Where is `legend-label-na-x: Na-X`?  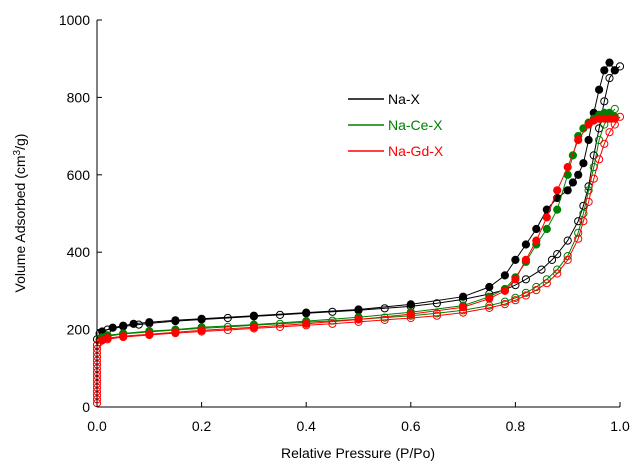 legend-label-na-x: Na-X is located at coordinates (404, 99).